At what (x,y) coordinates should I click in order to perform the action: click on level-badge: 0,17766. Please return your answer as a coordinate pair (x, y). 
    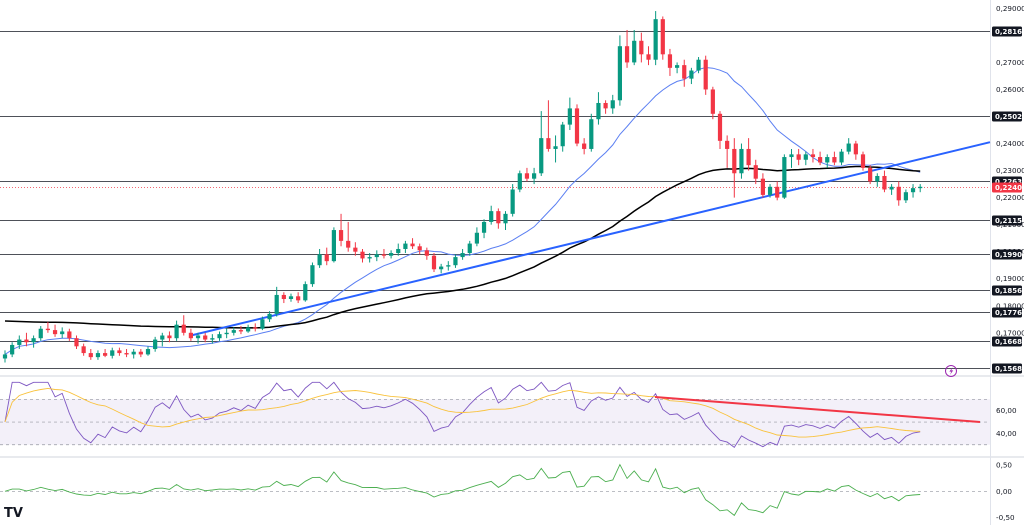
    Looking at the image, I should click on (1008, 312).